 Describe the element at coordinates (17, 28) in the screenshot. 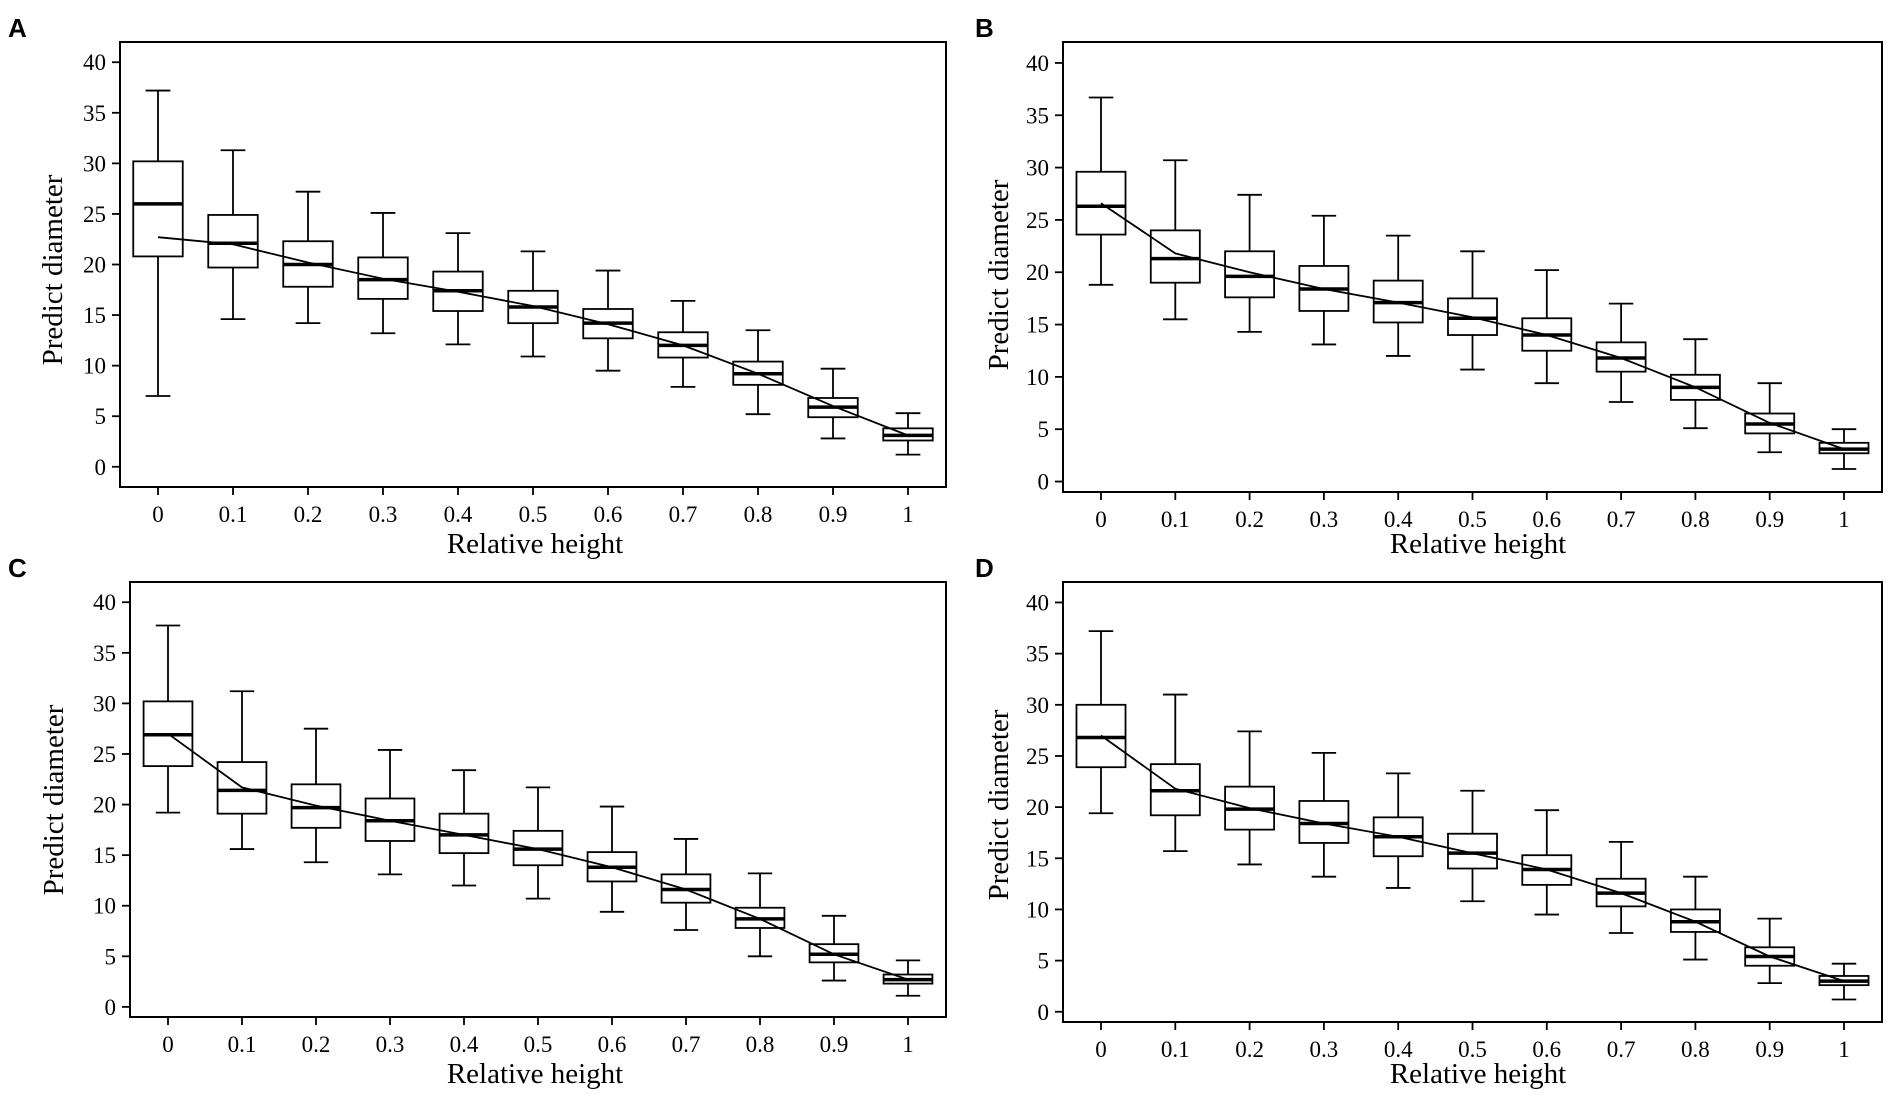

I see `panel-letter: A` at that location.